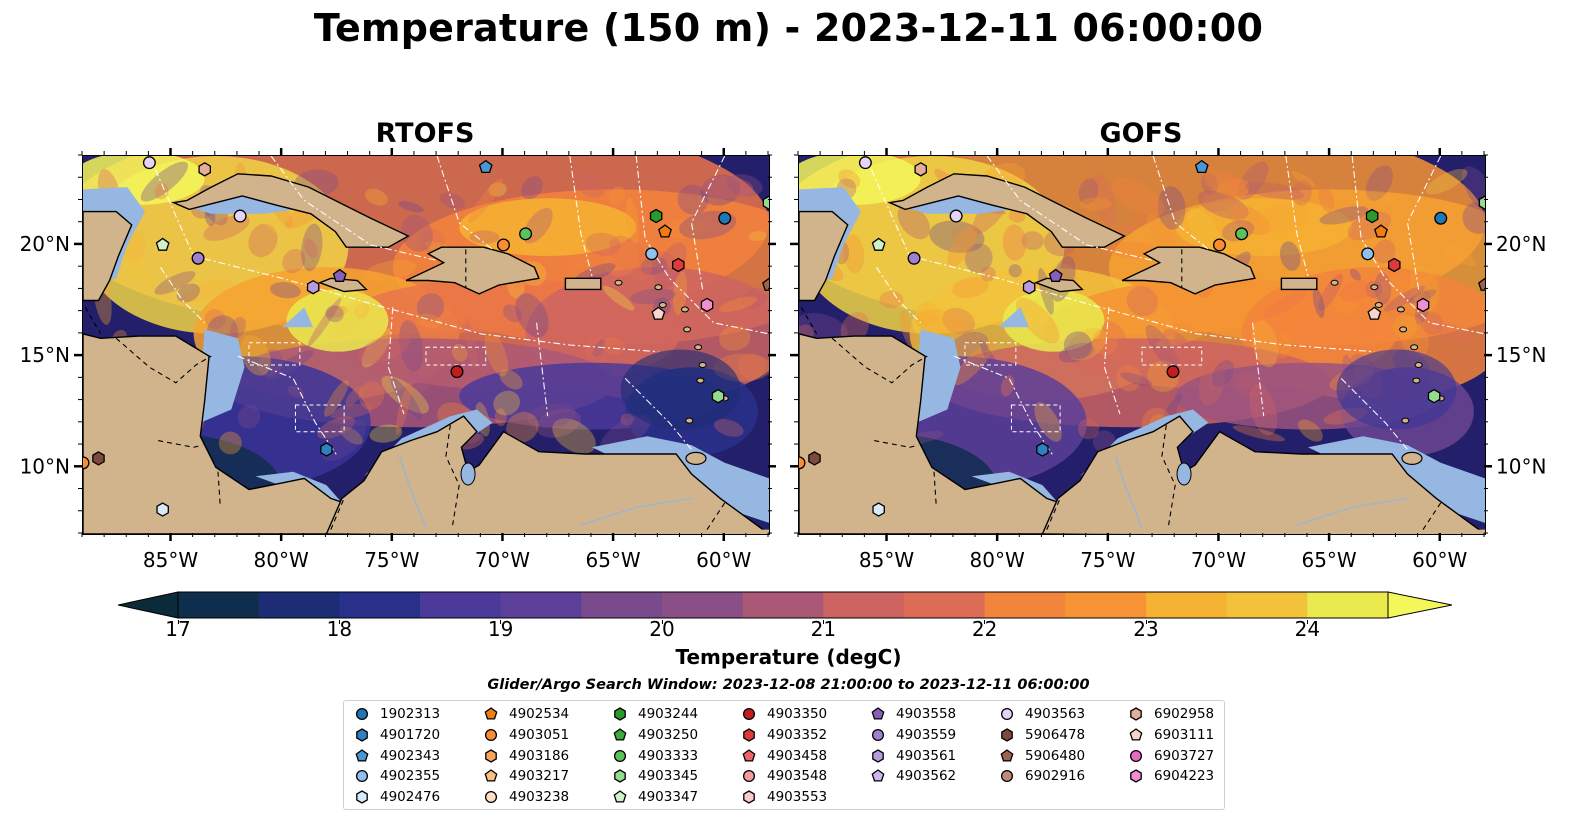 This screenshot has width=1577, height=826. Describe the element at coordinates (410, 797) in the screenshot. I see `legend-label: 4902476` at that location.